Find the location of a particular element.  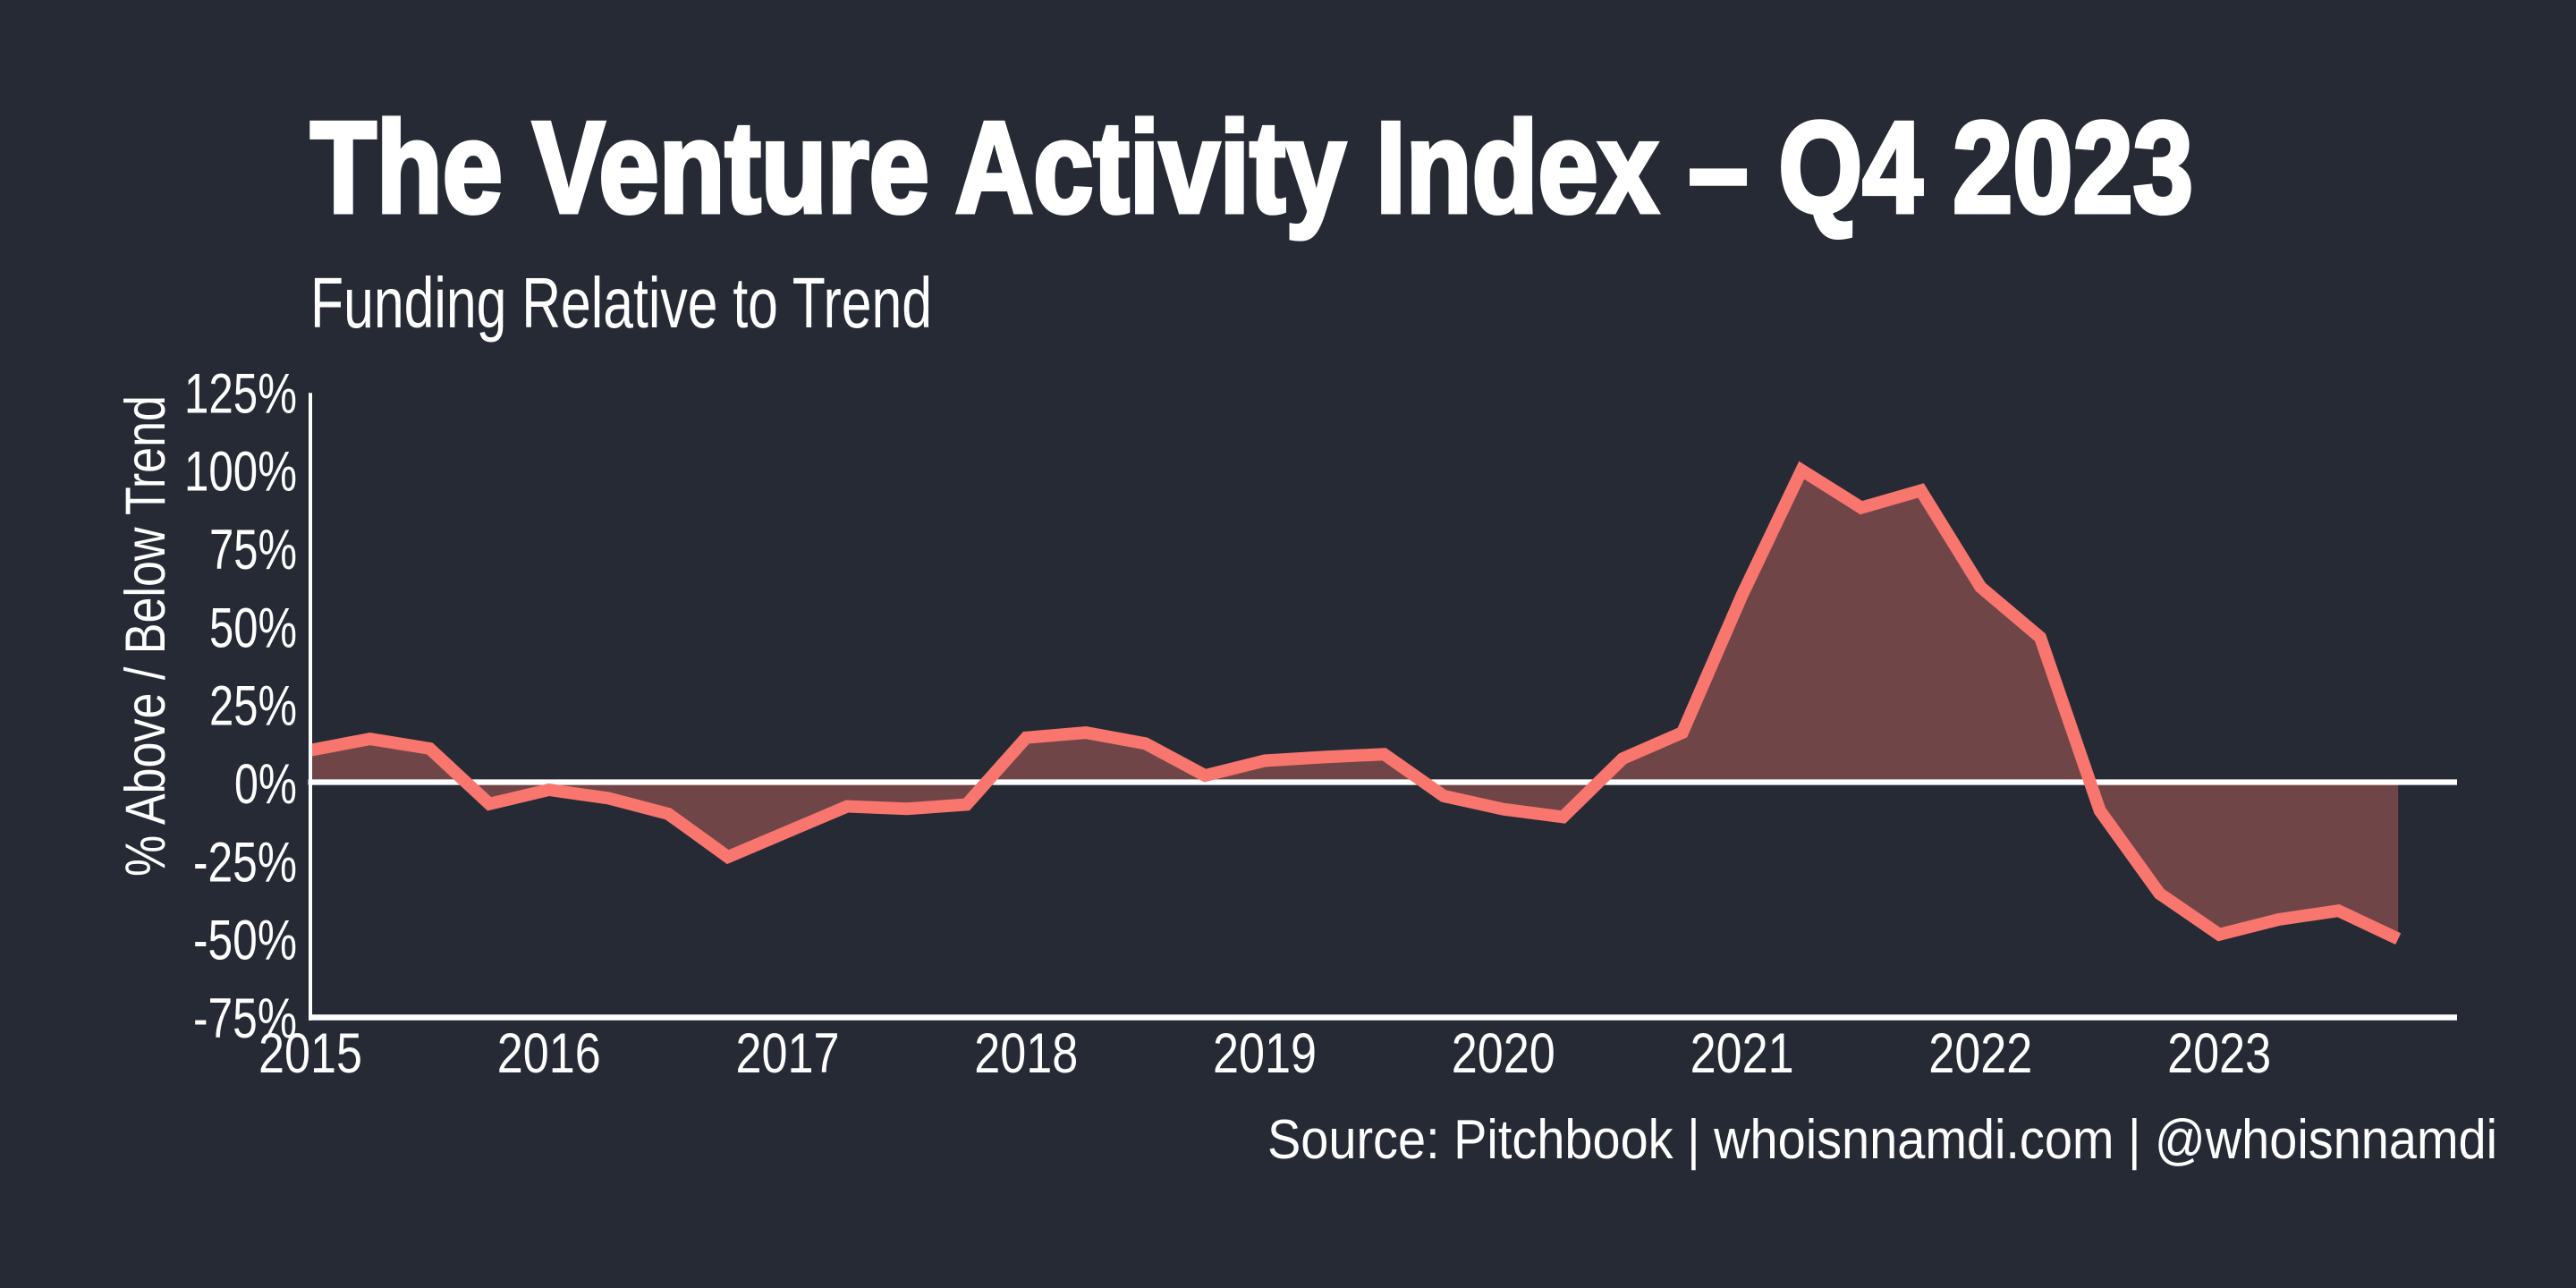

svg-text: 2016 is located at coordinates (549, 1053).